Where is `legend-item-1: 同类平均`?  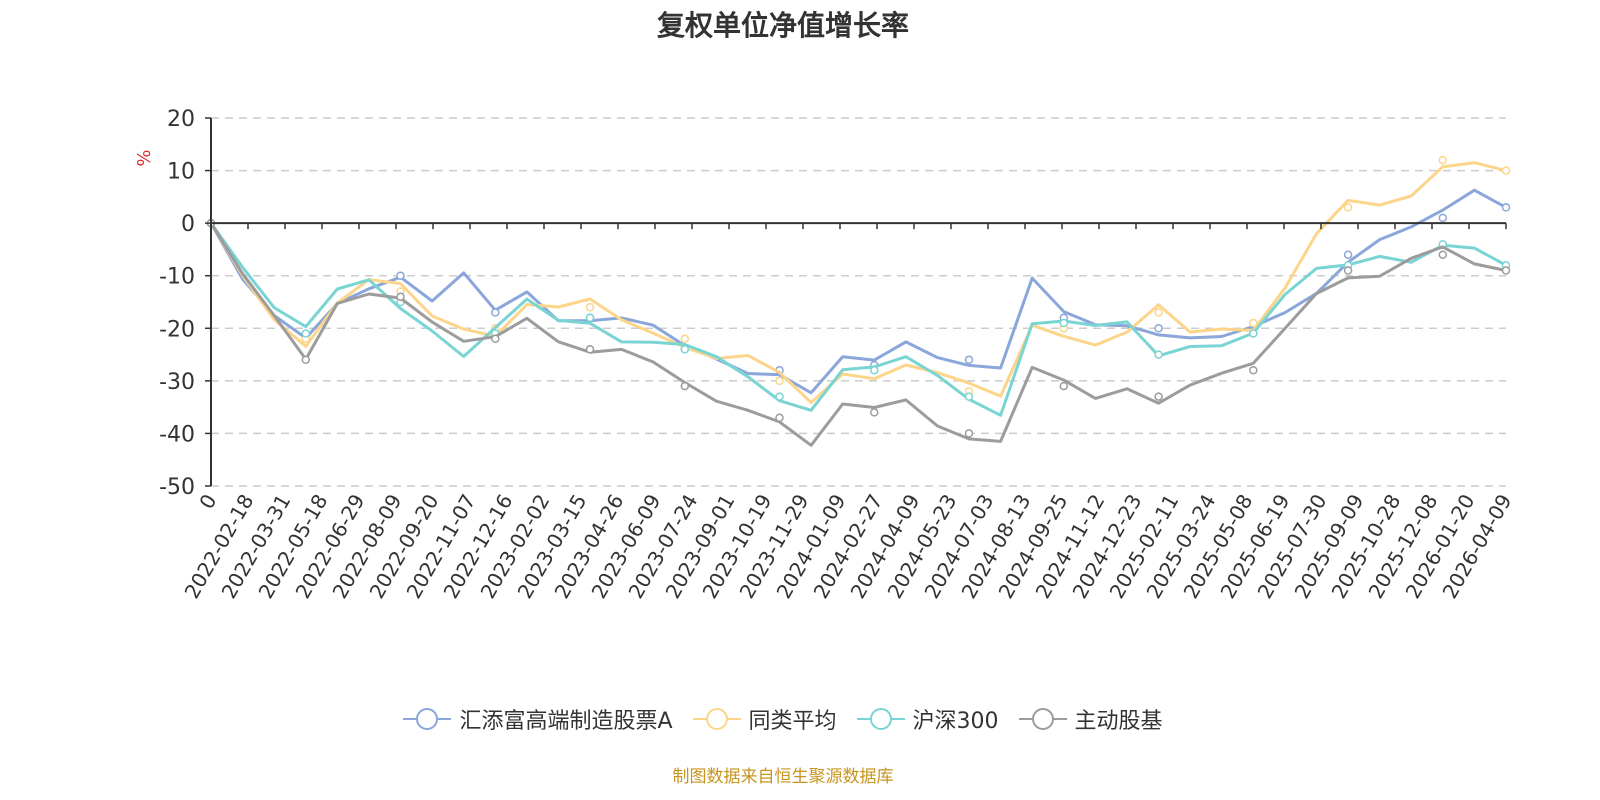 legend-item-1: 同类平均 is located at coordinates (764, 719).